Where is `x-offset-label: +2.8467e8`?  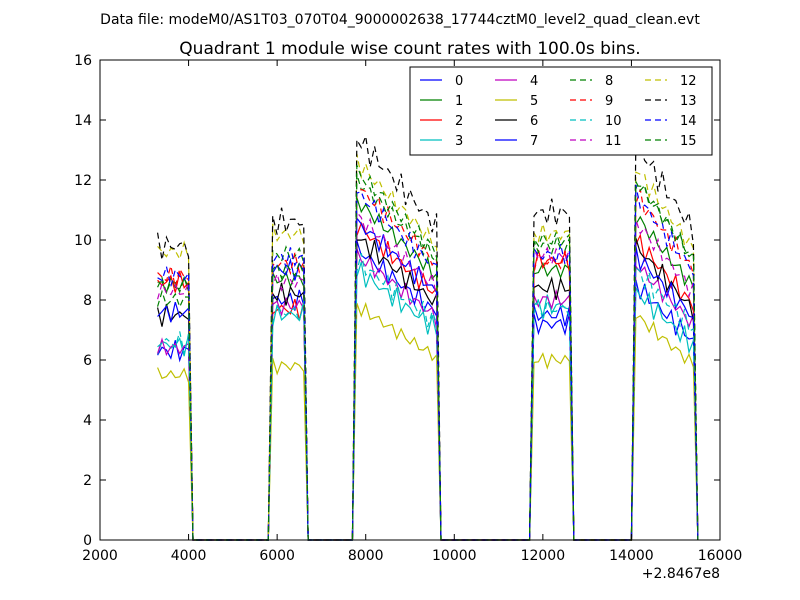
x-offset-label: +2.8467e8 is located at coordinates (681, 574).